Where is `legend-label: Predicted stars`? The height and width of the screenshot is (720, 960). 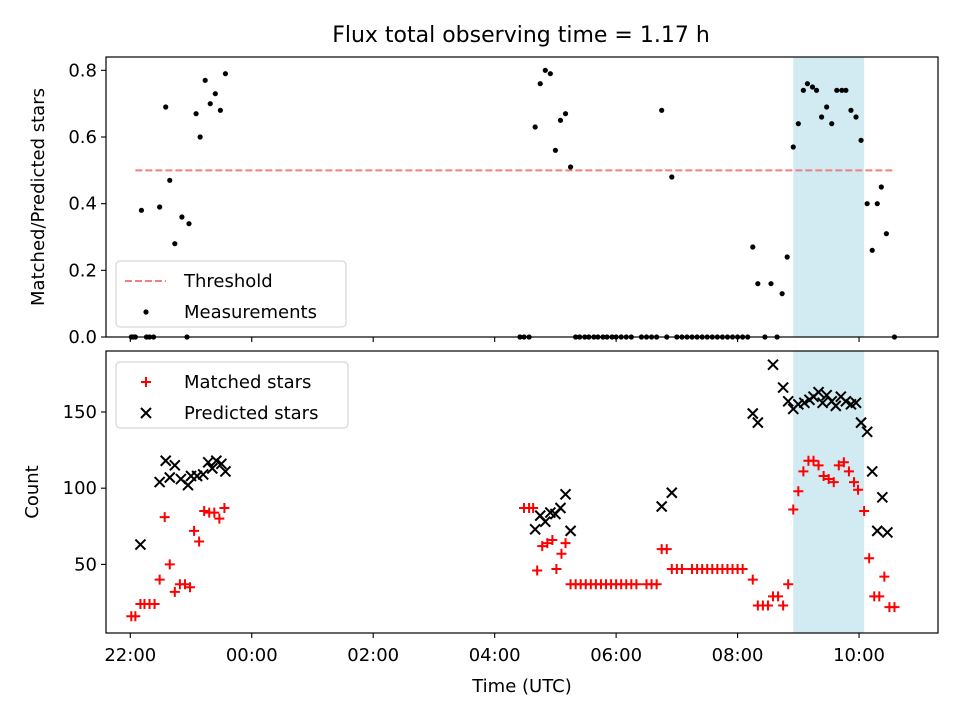
legend-label: Predicted stars is located at coordinates (251, 413).